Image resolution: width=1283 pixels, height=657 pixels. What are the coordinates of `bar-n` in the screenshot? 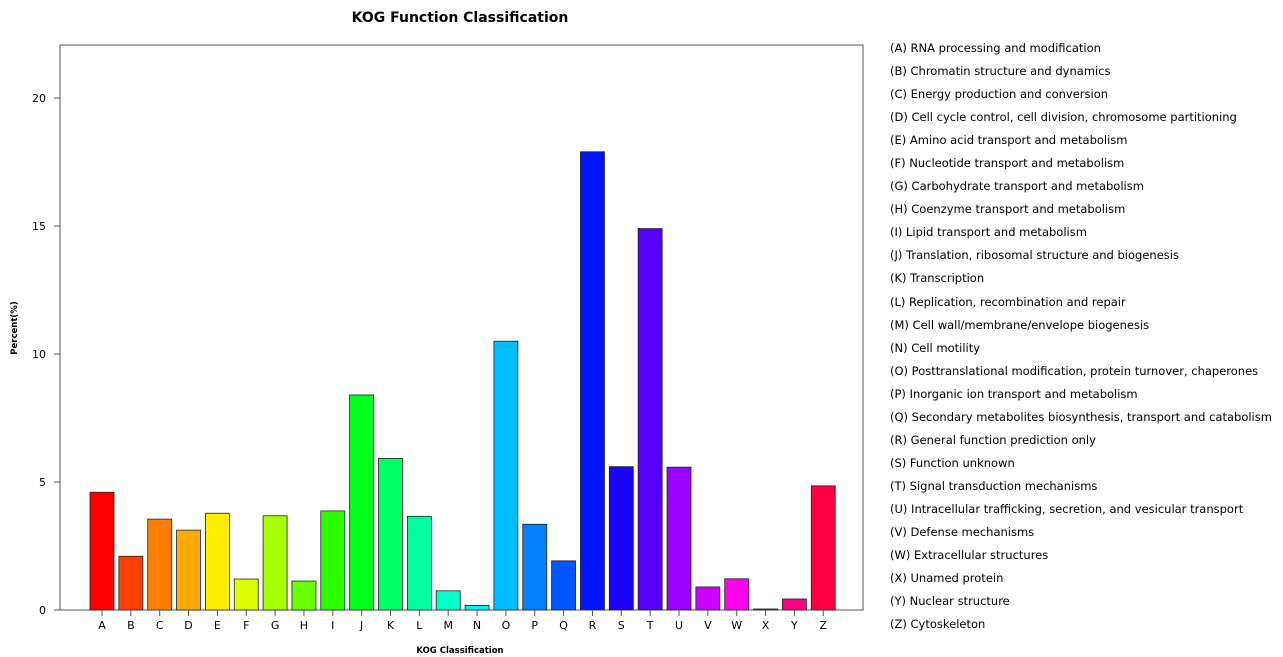 It's located at (477, 607).